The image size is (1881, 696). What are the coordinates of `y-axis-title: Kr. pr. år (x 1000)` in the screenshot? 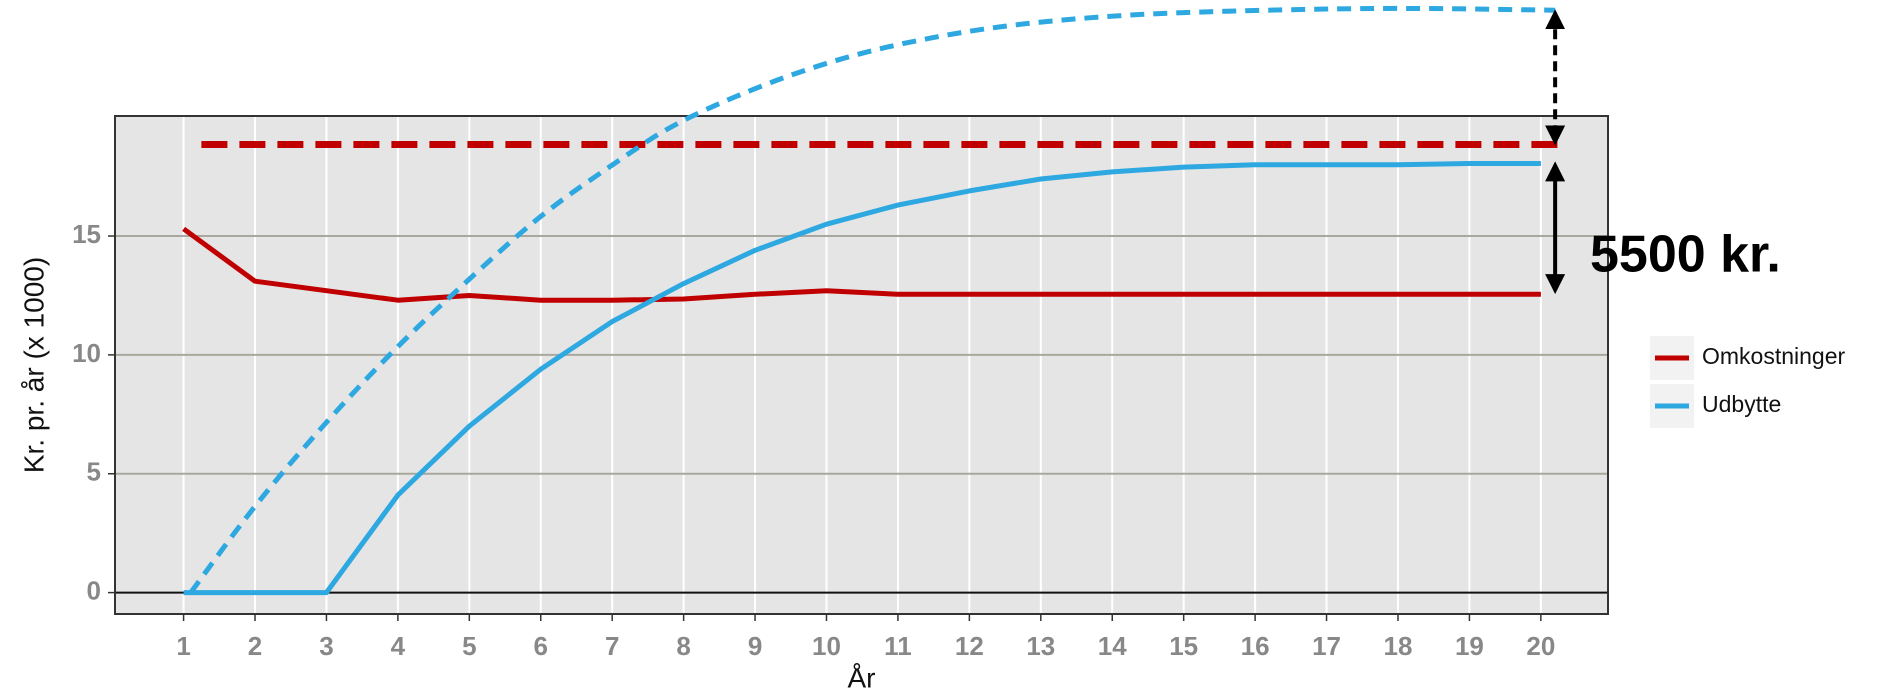 It's located at (33, 365).